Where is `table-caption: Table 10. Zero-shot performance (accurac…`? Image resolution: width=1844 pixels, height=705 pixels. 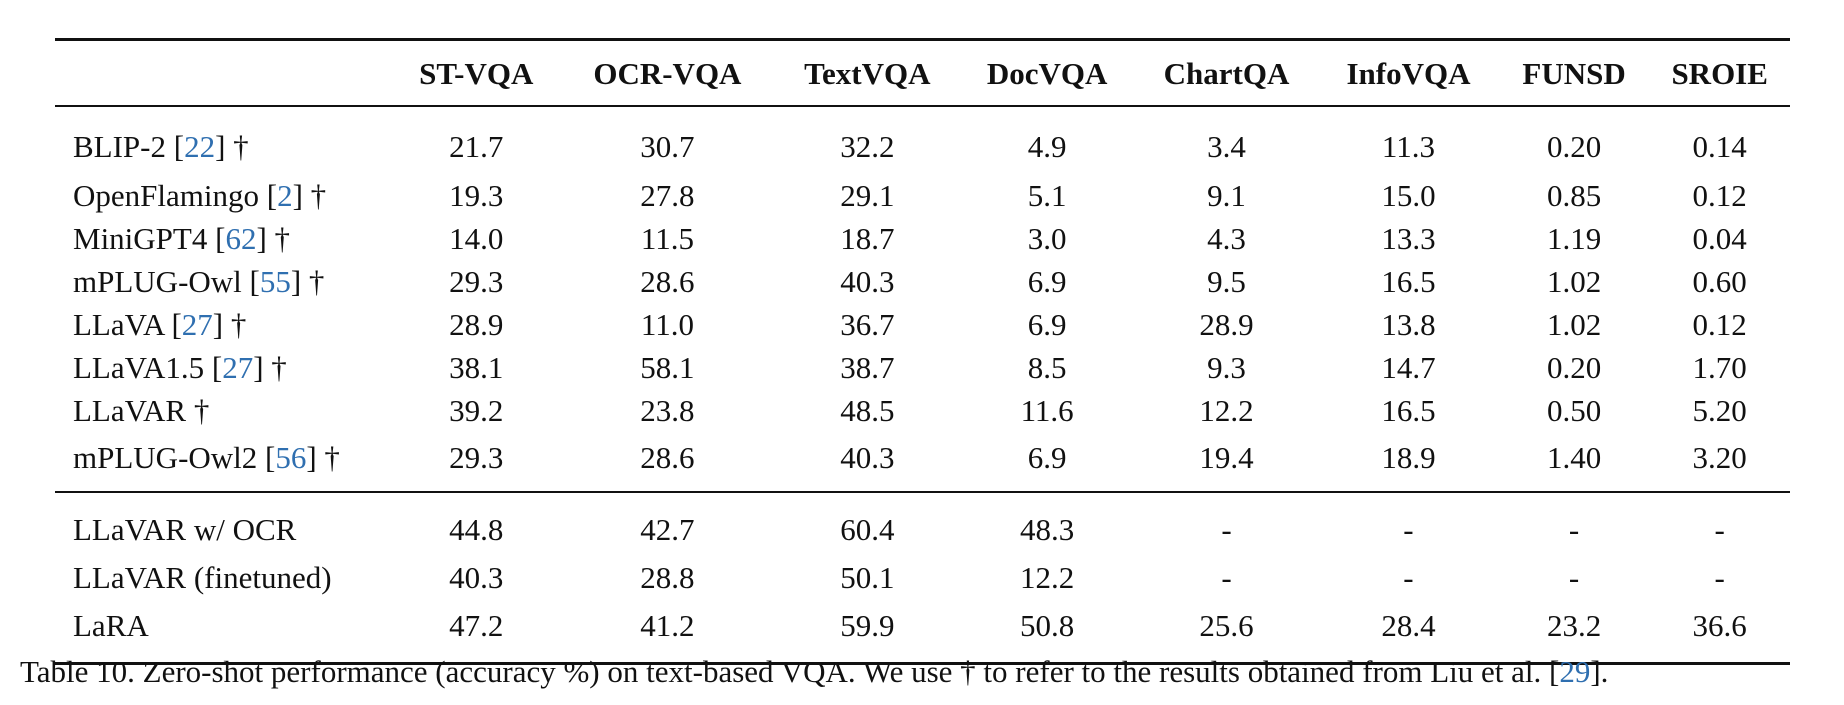
table-caption: Table 10. Zero-shot performance (accurac… is located at coordinates (925, 672).